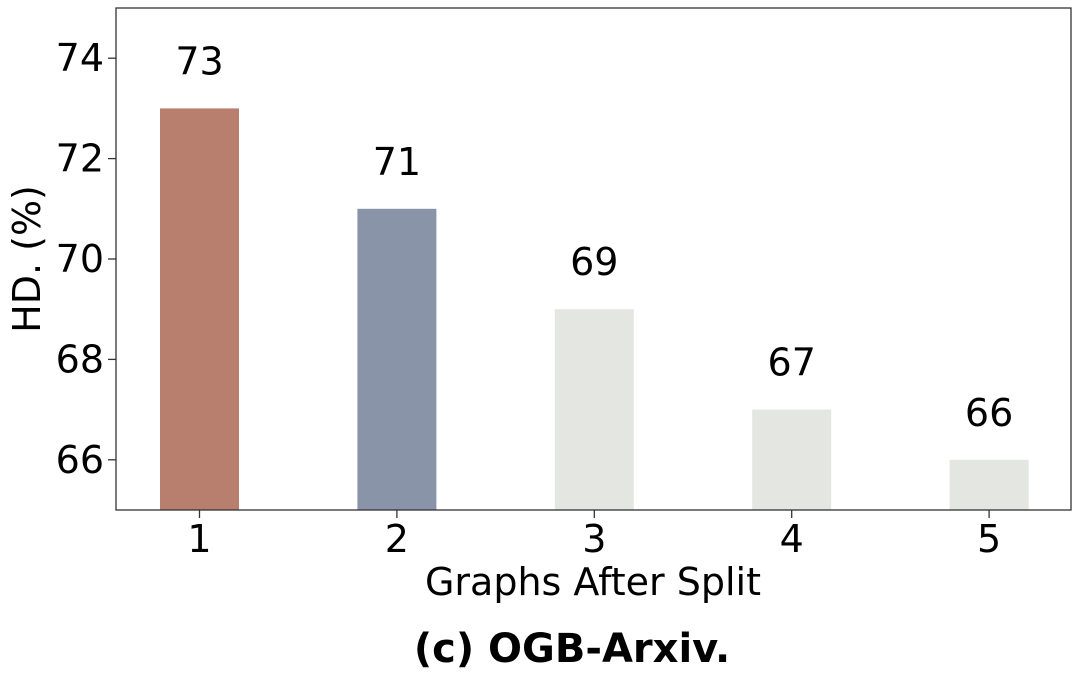 This screenshot has width=1079, height=681. Describe the element at coordinates (80, 460) in the screenshot. I see `y-tick-label: 66` at that location.